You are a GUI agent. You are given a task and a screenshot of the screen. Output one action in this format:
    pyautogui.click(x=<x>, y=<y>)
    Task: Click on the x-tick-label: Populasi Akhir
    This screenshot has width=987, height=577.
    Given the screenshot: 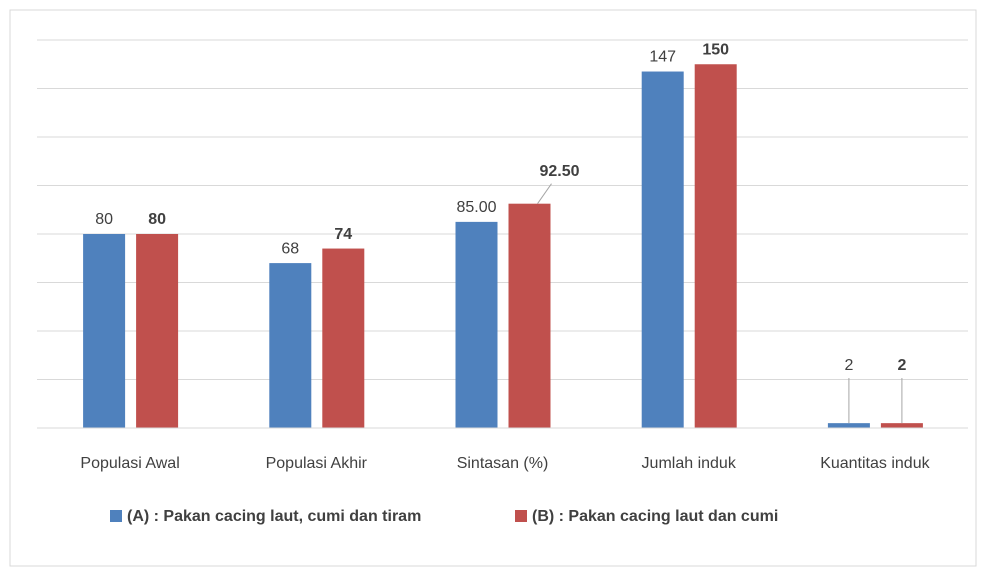 What is the action you would take?
    pyautogui.click(x=317, y=463)
    